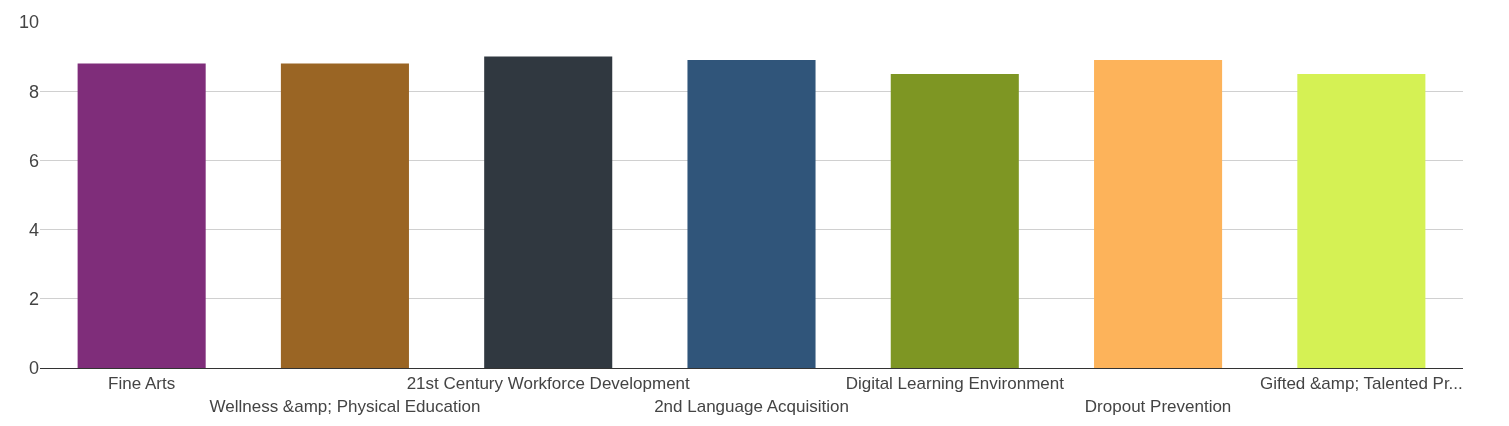 The width and height of the screenshot is (1509, 426). What do you see at coordinates (751, 406) in the screenshot?
I see `x-tick-label: 2nd Language Acquisition` at bounding box center [751, 406].